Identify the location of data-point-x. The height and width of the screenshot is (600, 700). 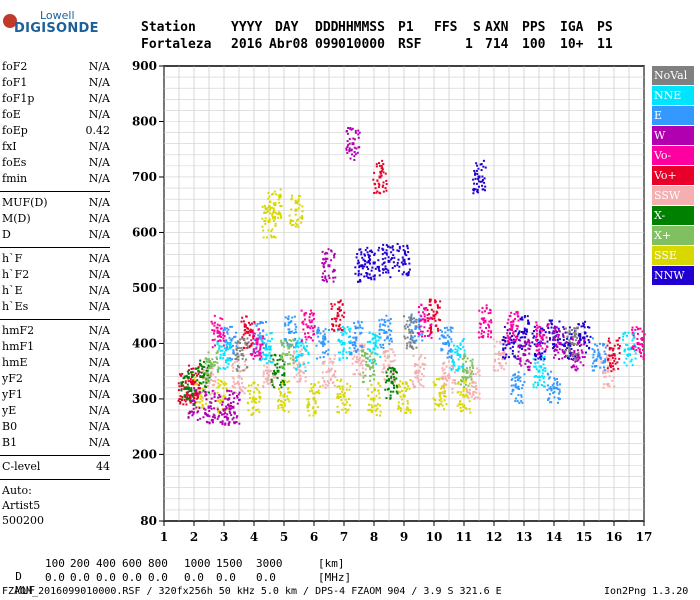
(392, 382).